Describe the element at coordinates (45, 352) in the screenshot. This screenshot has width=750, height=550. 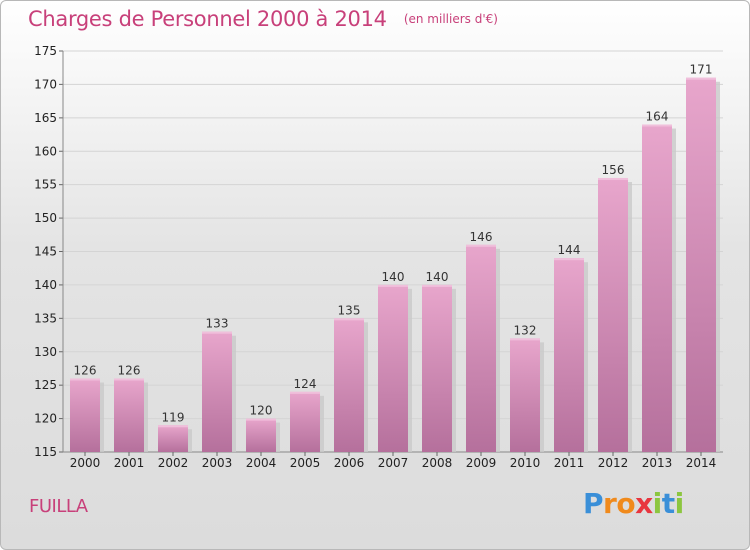
I see `y-tick-label: 130` at that location.